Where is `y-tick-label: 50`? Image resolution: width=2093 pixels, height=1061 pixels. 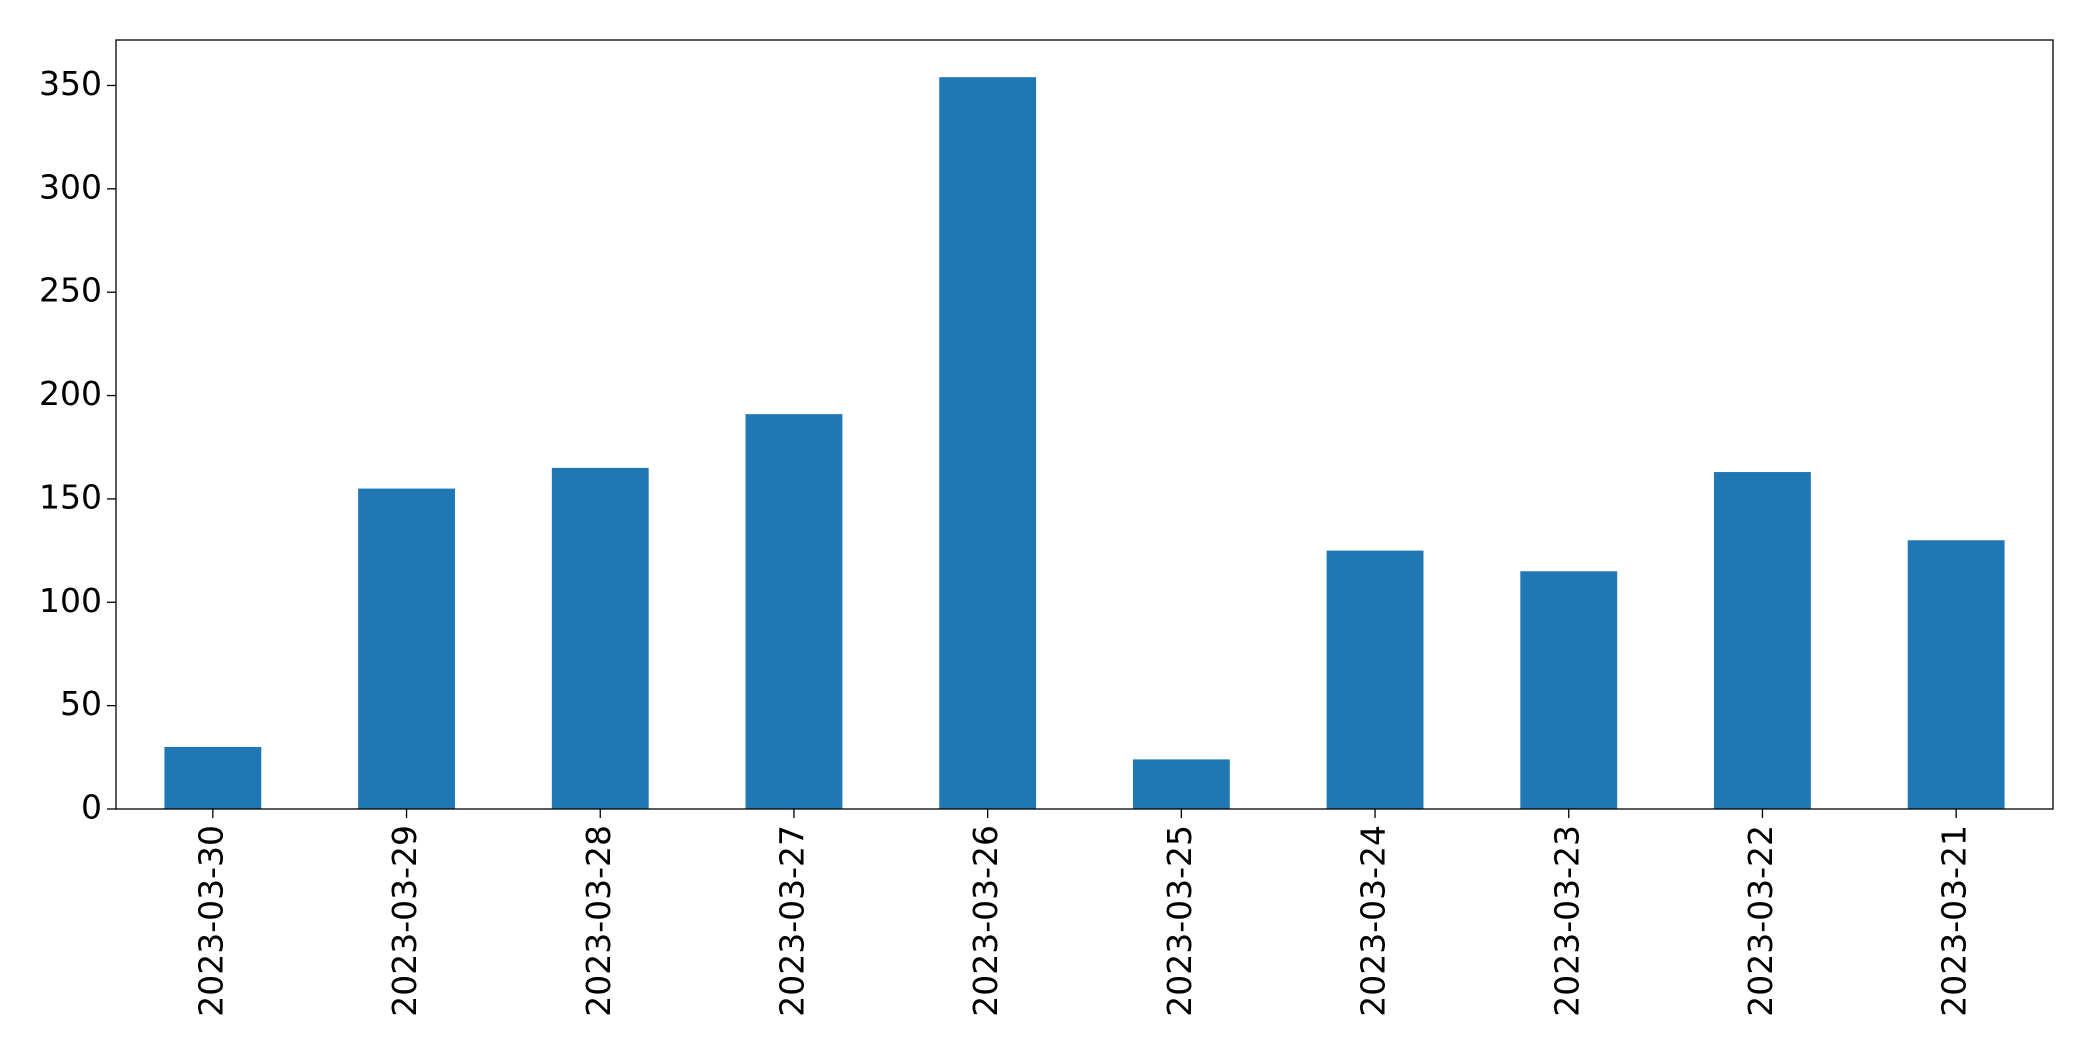
y-tick-label: 50 is located at coordinates (81, 703).